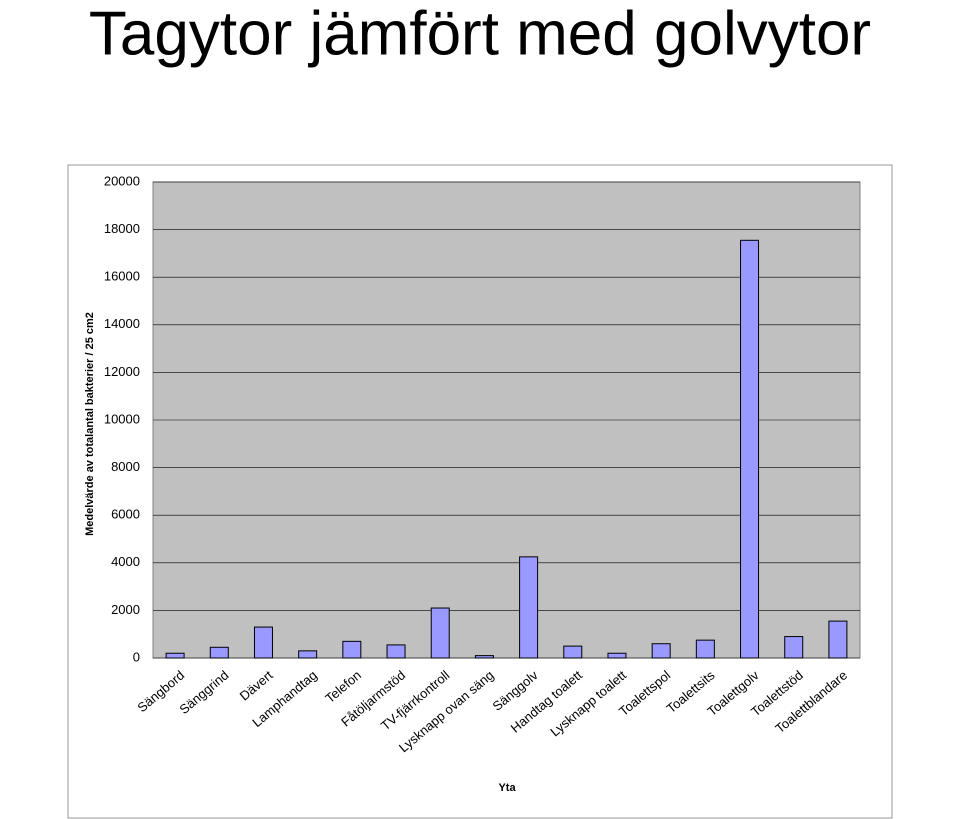  I want to click on y-tick-label: 0, so click(136, 656).